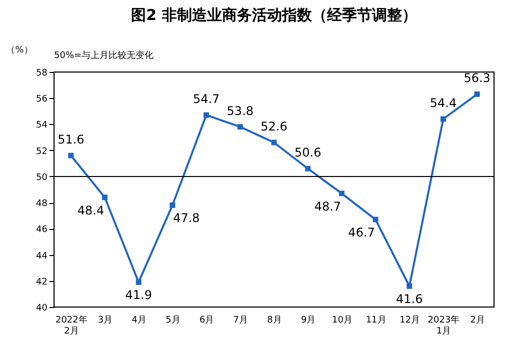 This screenshot has width=521, height=338. I want to click on data-label: 47.8, so click(186, 218).